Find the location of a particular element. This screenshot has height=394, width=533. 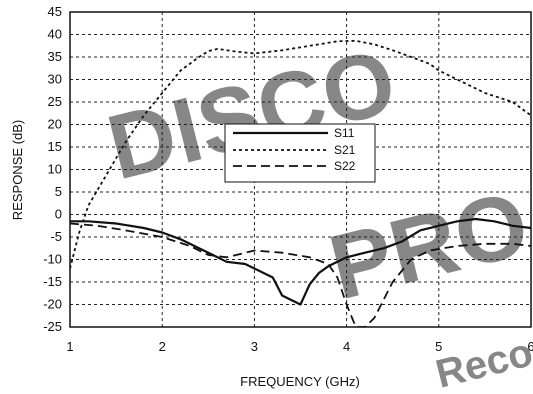

x-tick-label: 5 is located at coordinates (438, 346).